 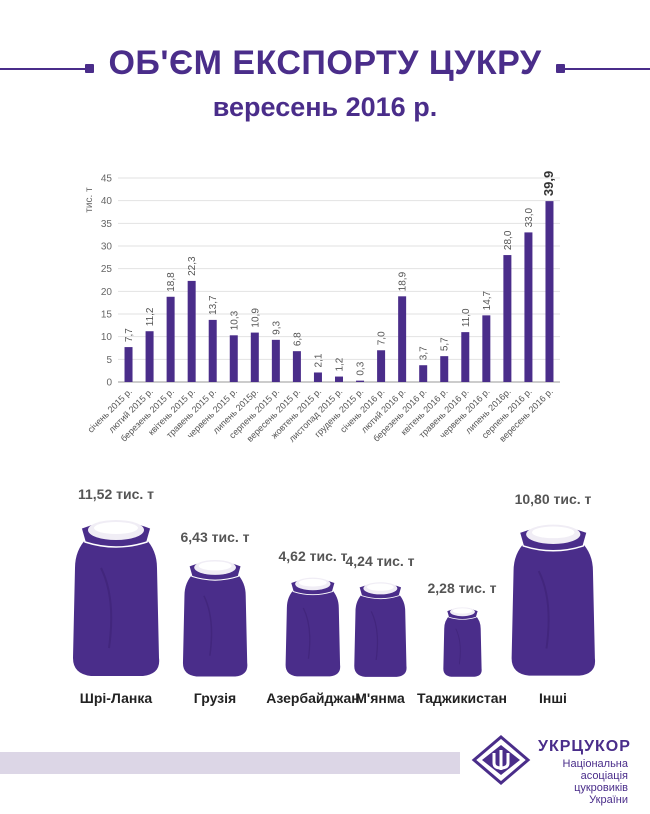 What do you see at coordinates (325, 63) in the screenshot?
I see `page-title: ОБ'ЄМ ЕКСПОРТУ ЦУКРУ` at bounding box center [325, 63].